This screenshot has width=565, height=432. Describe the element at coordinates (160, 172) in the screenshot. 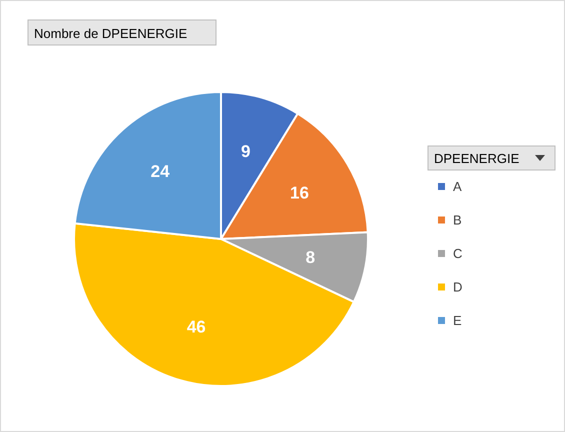

I see `data-label: 24` at that location.